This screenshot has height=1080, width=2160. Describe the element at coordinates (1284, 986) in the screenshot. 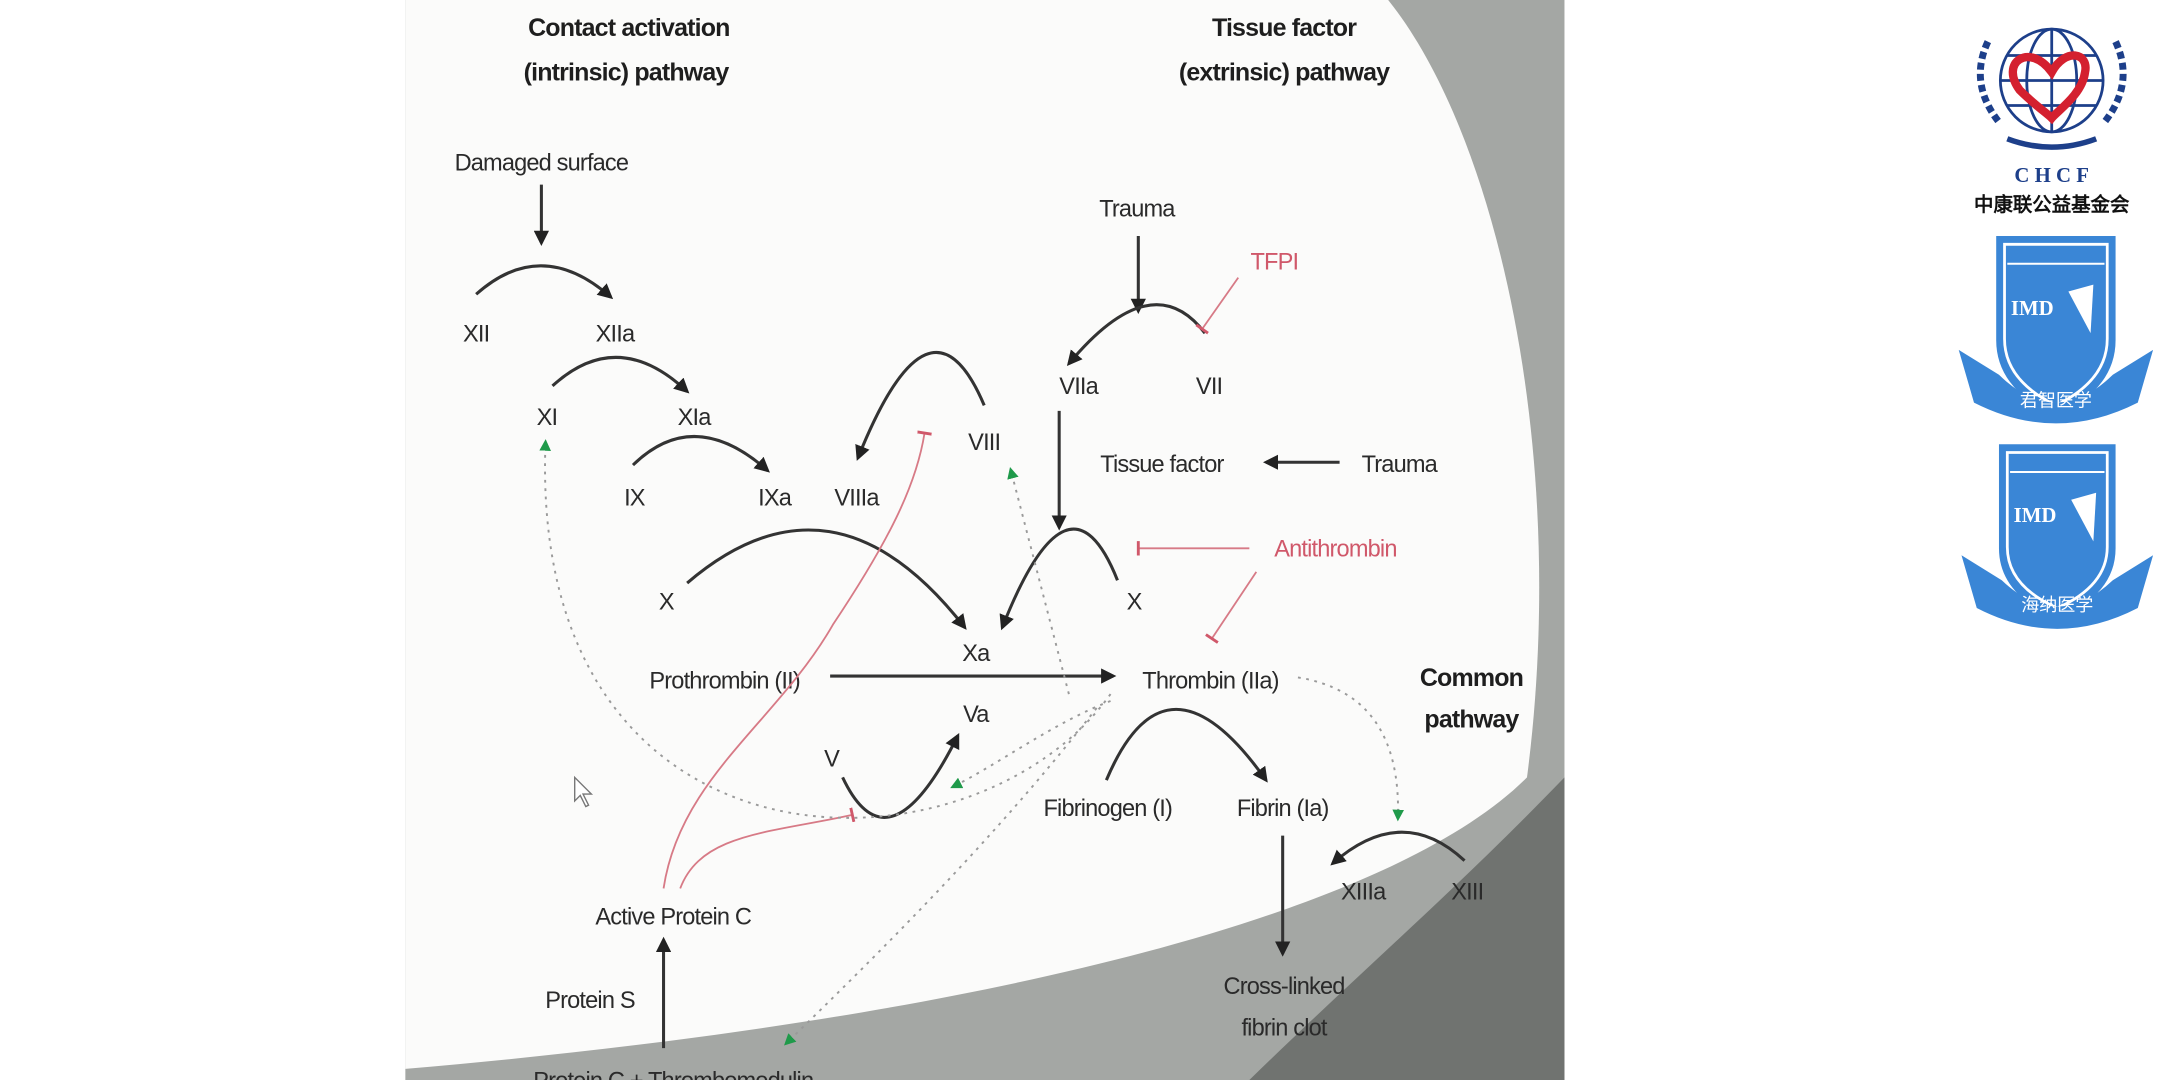

I see `node-clot-1: Cross-linked` at that location.